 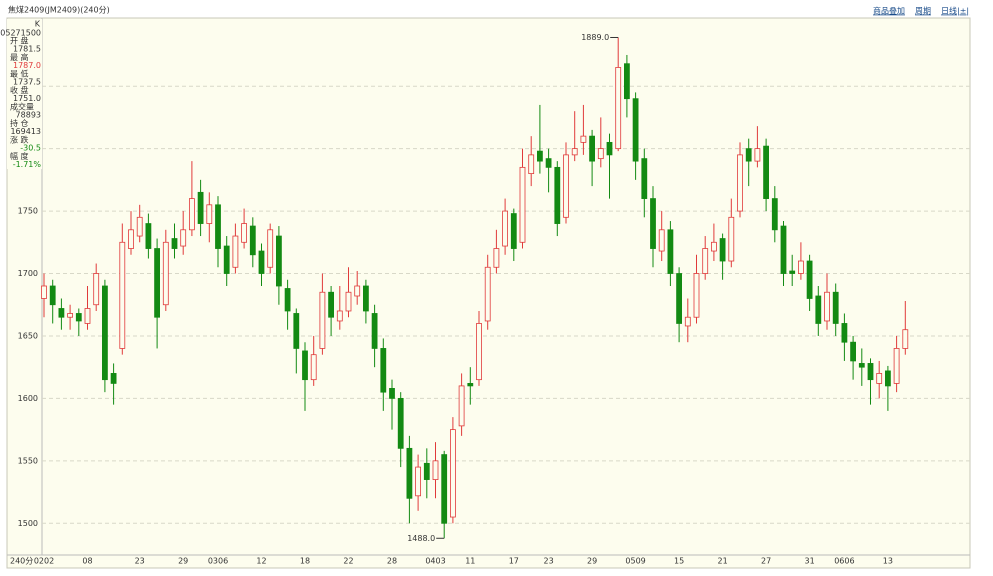 What do you see at coordinates (923, 11) in the screenshot?
I see `period-link: 周期` at bounding box center [923, 11].